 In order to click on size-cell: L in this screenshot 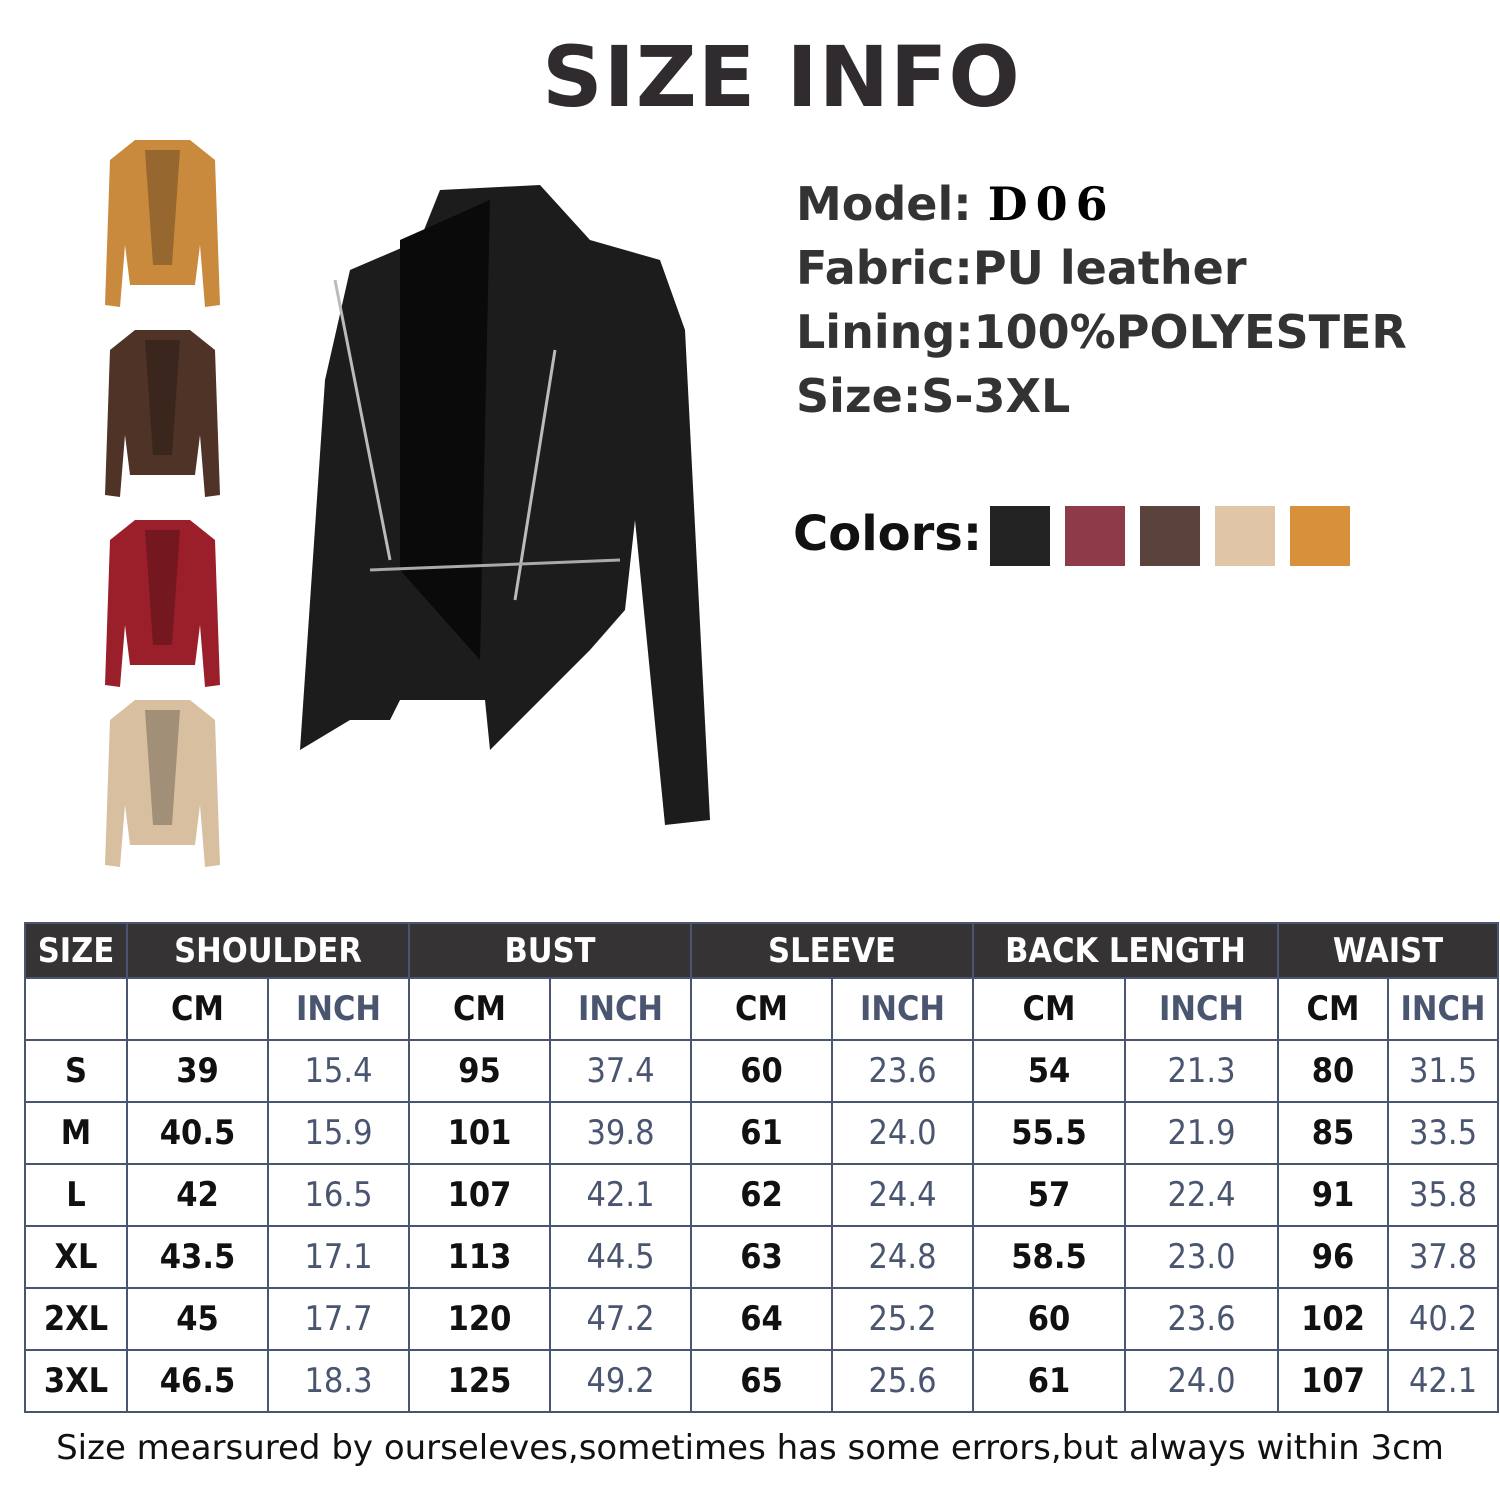, I will do `click(76, 1195)`.